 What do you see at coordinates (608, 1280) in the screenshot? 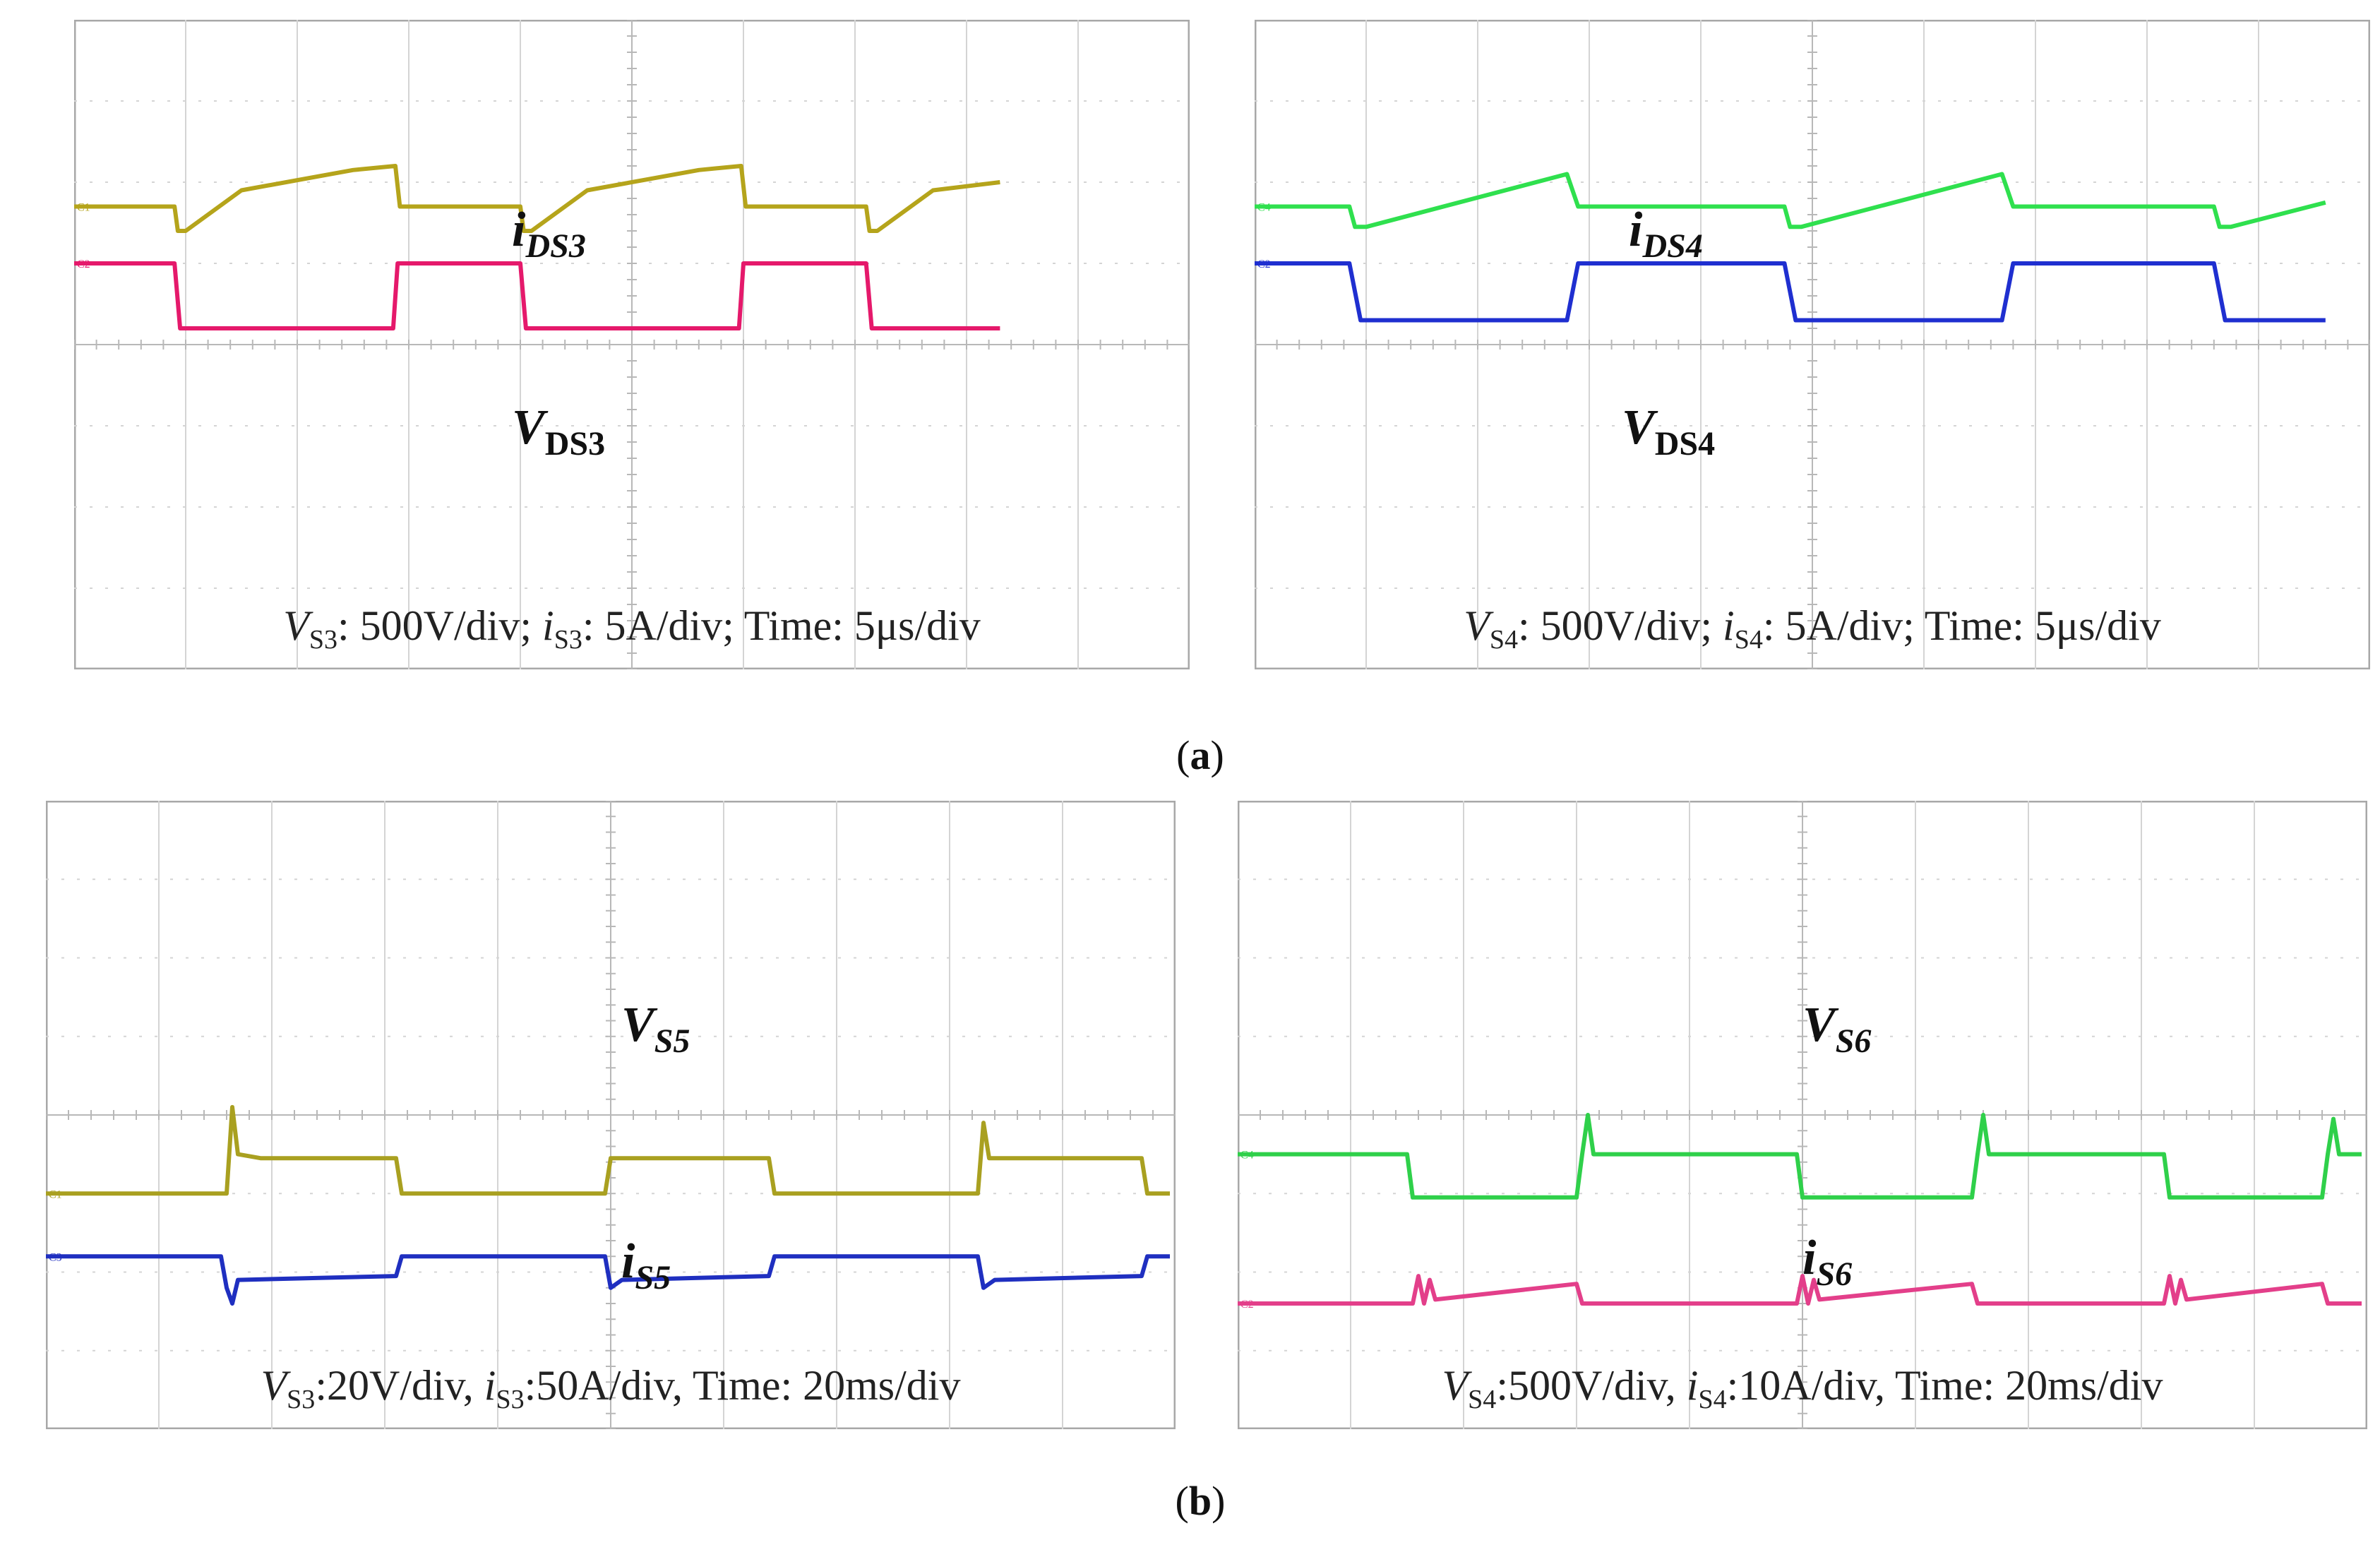
I see `trace-iS5` at bounding box center [608, 1280].